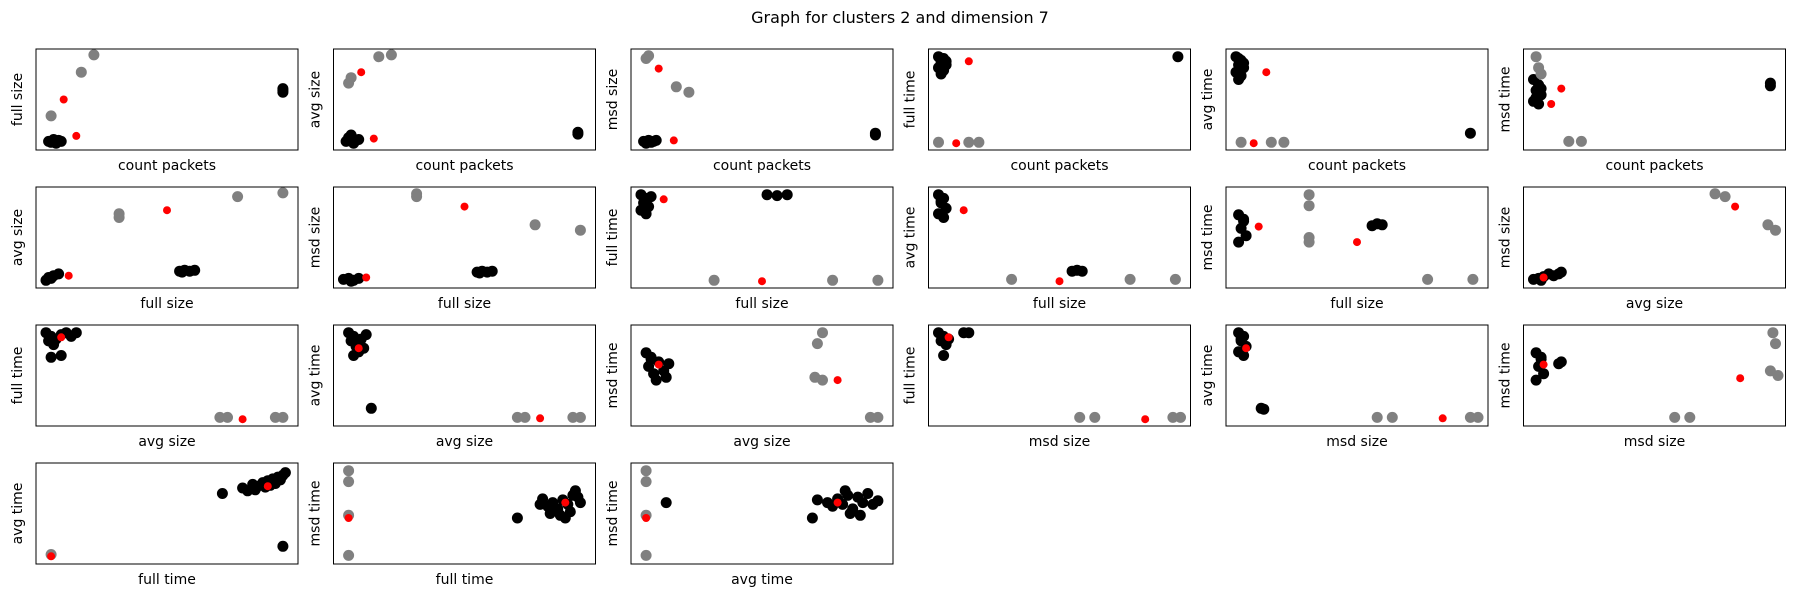 The width and height of the screenshot is (1800, 600). I want to click on subplot-2: count packets avg size, so click(452, 111).